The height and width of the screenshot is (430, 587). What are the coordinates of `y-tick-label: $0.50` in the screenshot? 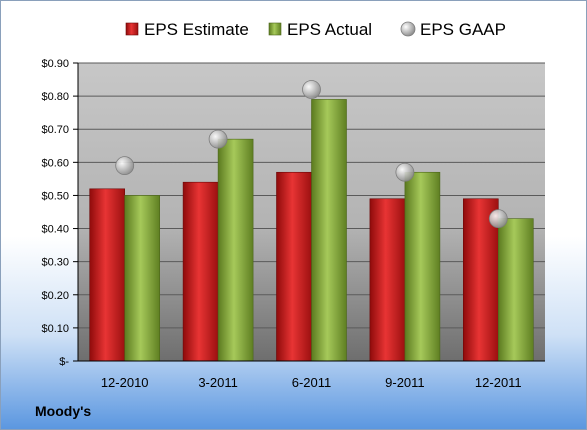 It's located at (55, 196).